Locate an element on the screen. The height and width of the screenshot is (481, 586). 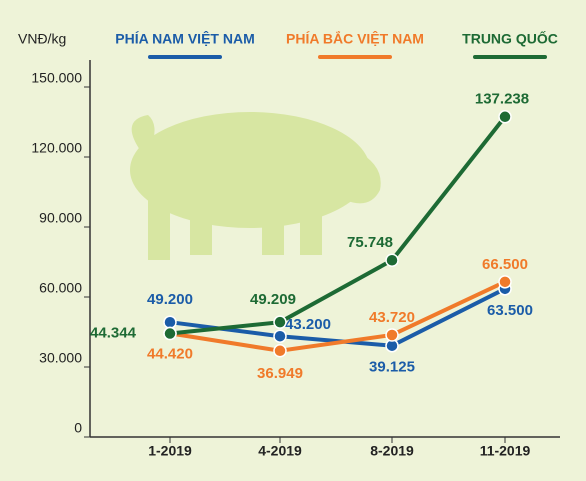
data-label: 75.748 is located at coordinates (370, 242).